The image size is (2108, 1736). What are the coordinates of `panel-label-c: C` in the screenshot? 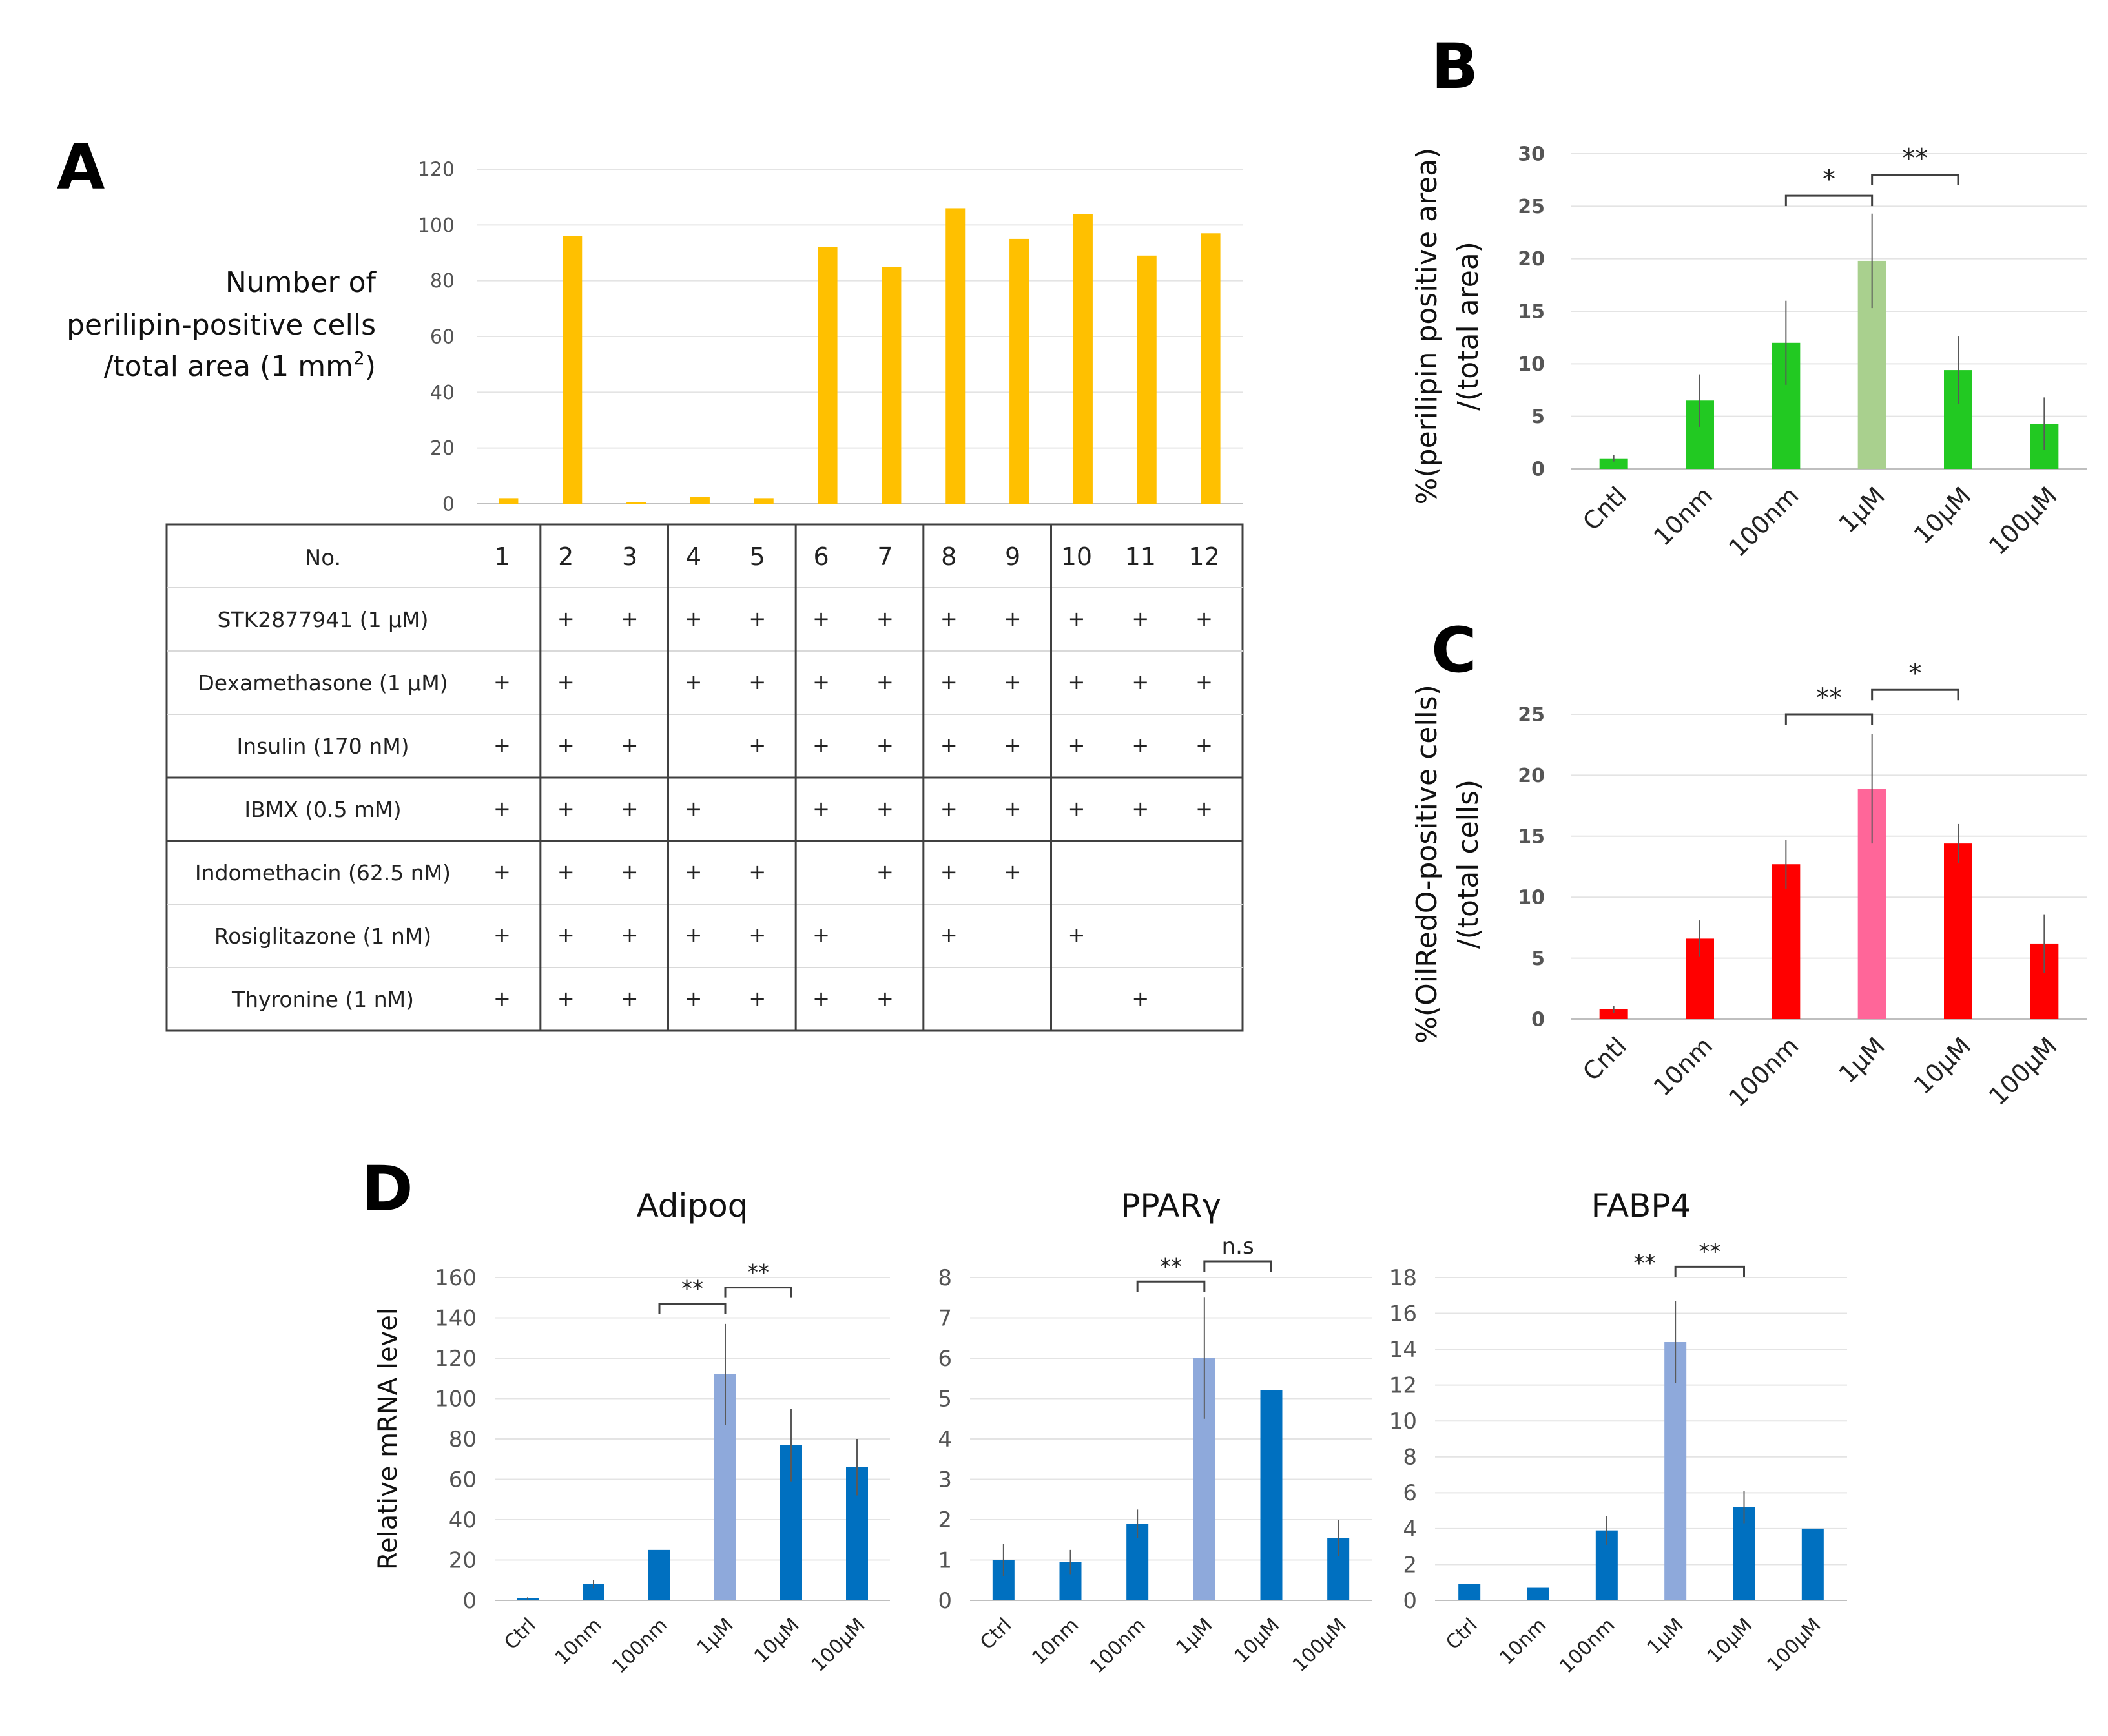 It's located at (1453, 650).